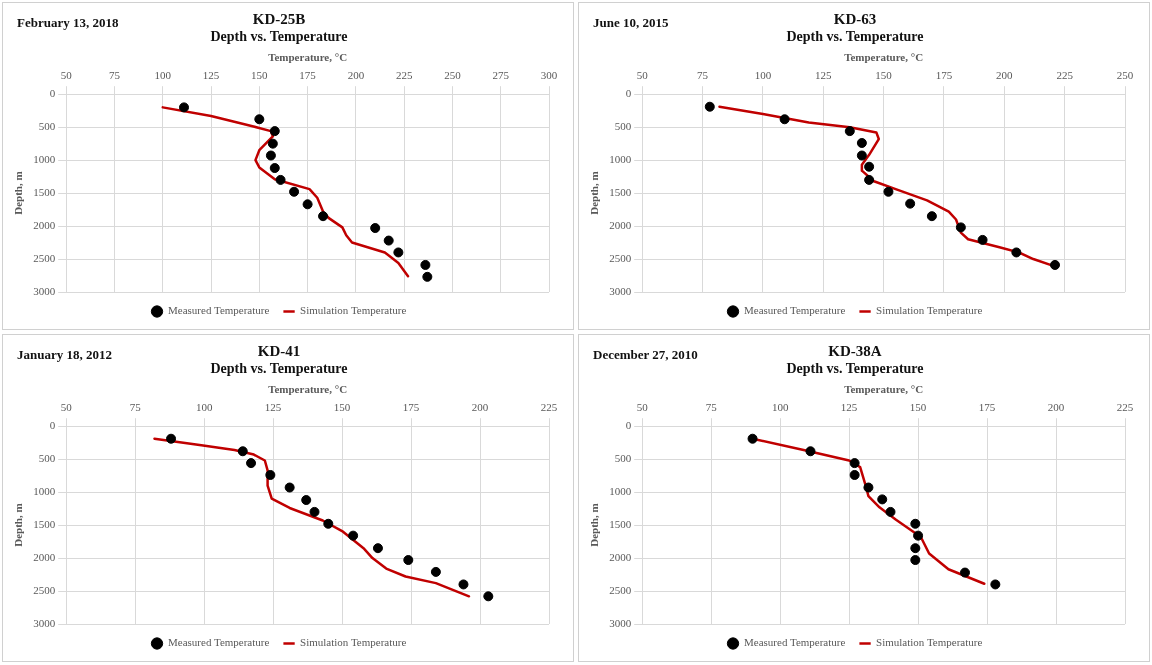 This screenshot has width=1152, height=665. What do you see at coordinates (279, 18) in the screenshot?
I see `chart-title: KD-25B` at bounding box center [279, 18].